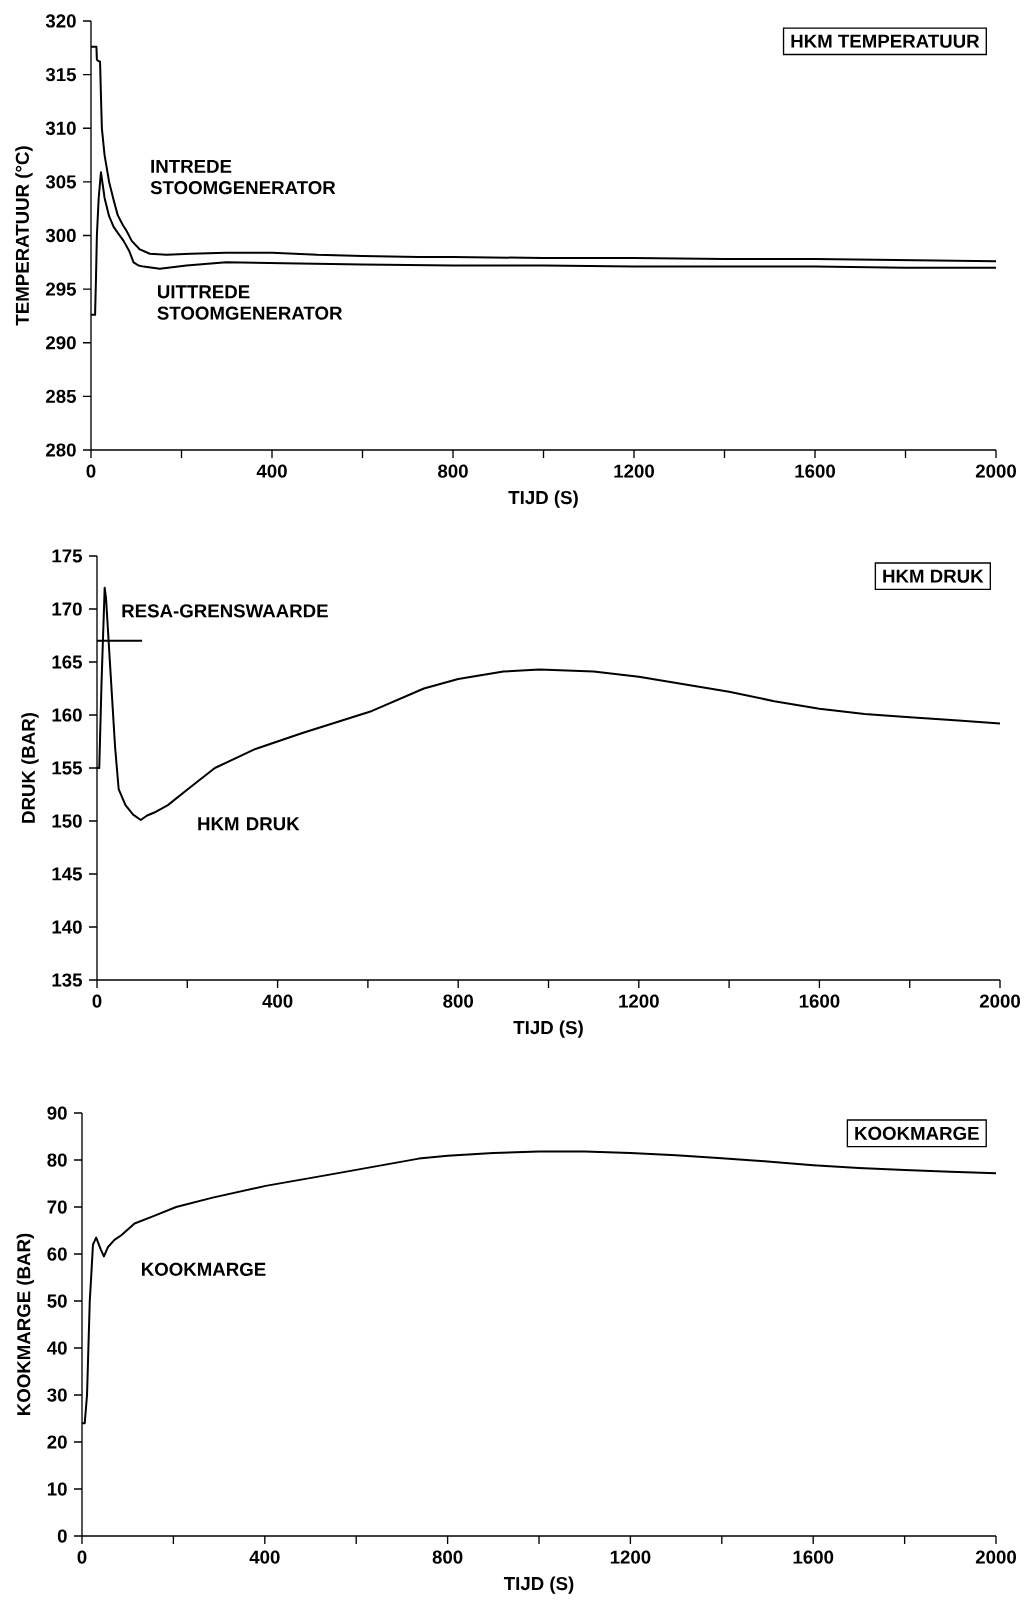 The width and height of the screenshot is (1027, 1623). Describe the element at coordinates (225, 611) in the screenshot. I see `legend-label: RESA-GRENSWAARDE` at that location.